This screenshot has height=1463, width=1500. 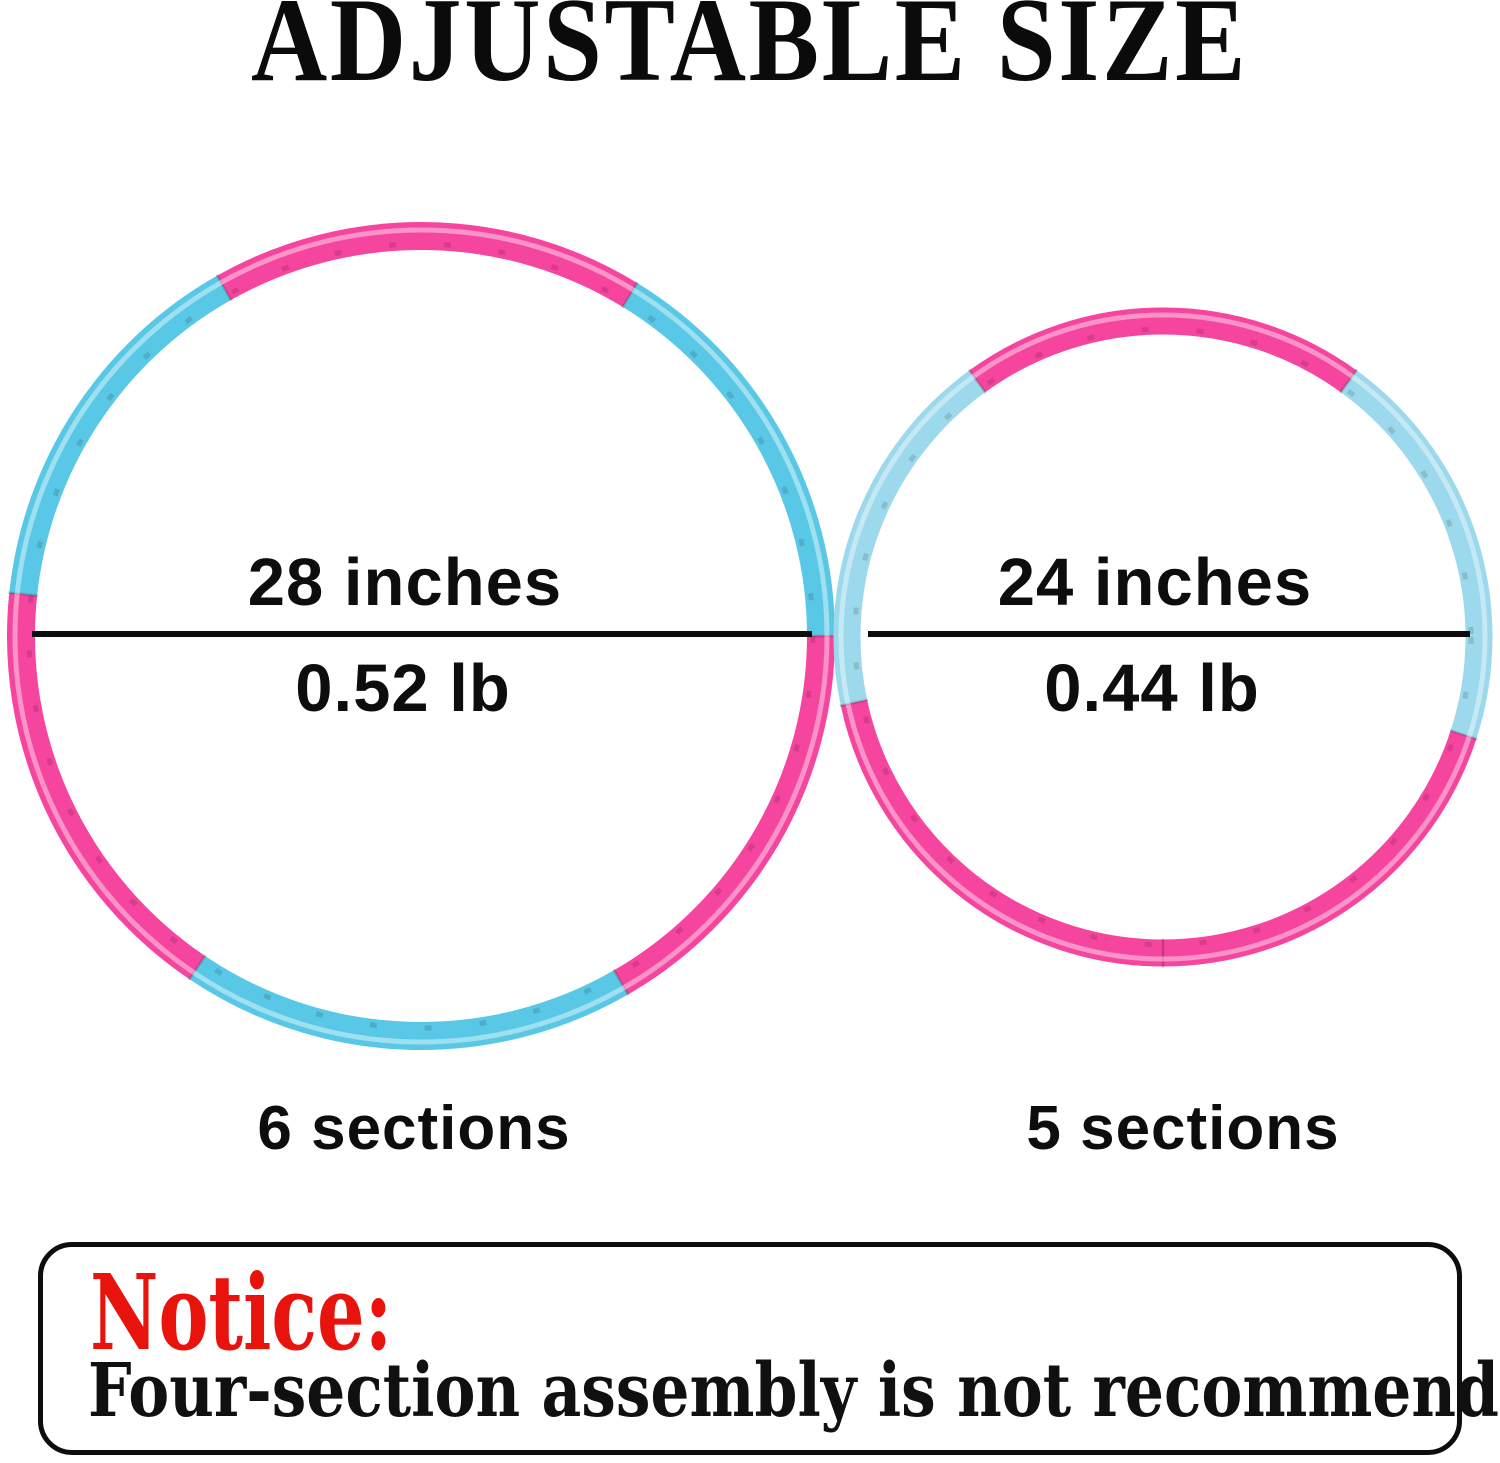 What do you see at coordinates (1155, 582) in the screenshot?
I see `size-label-small: 24 inches` at bounding box center [1155, 582].